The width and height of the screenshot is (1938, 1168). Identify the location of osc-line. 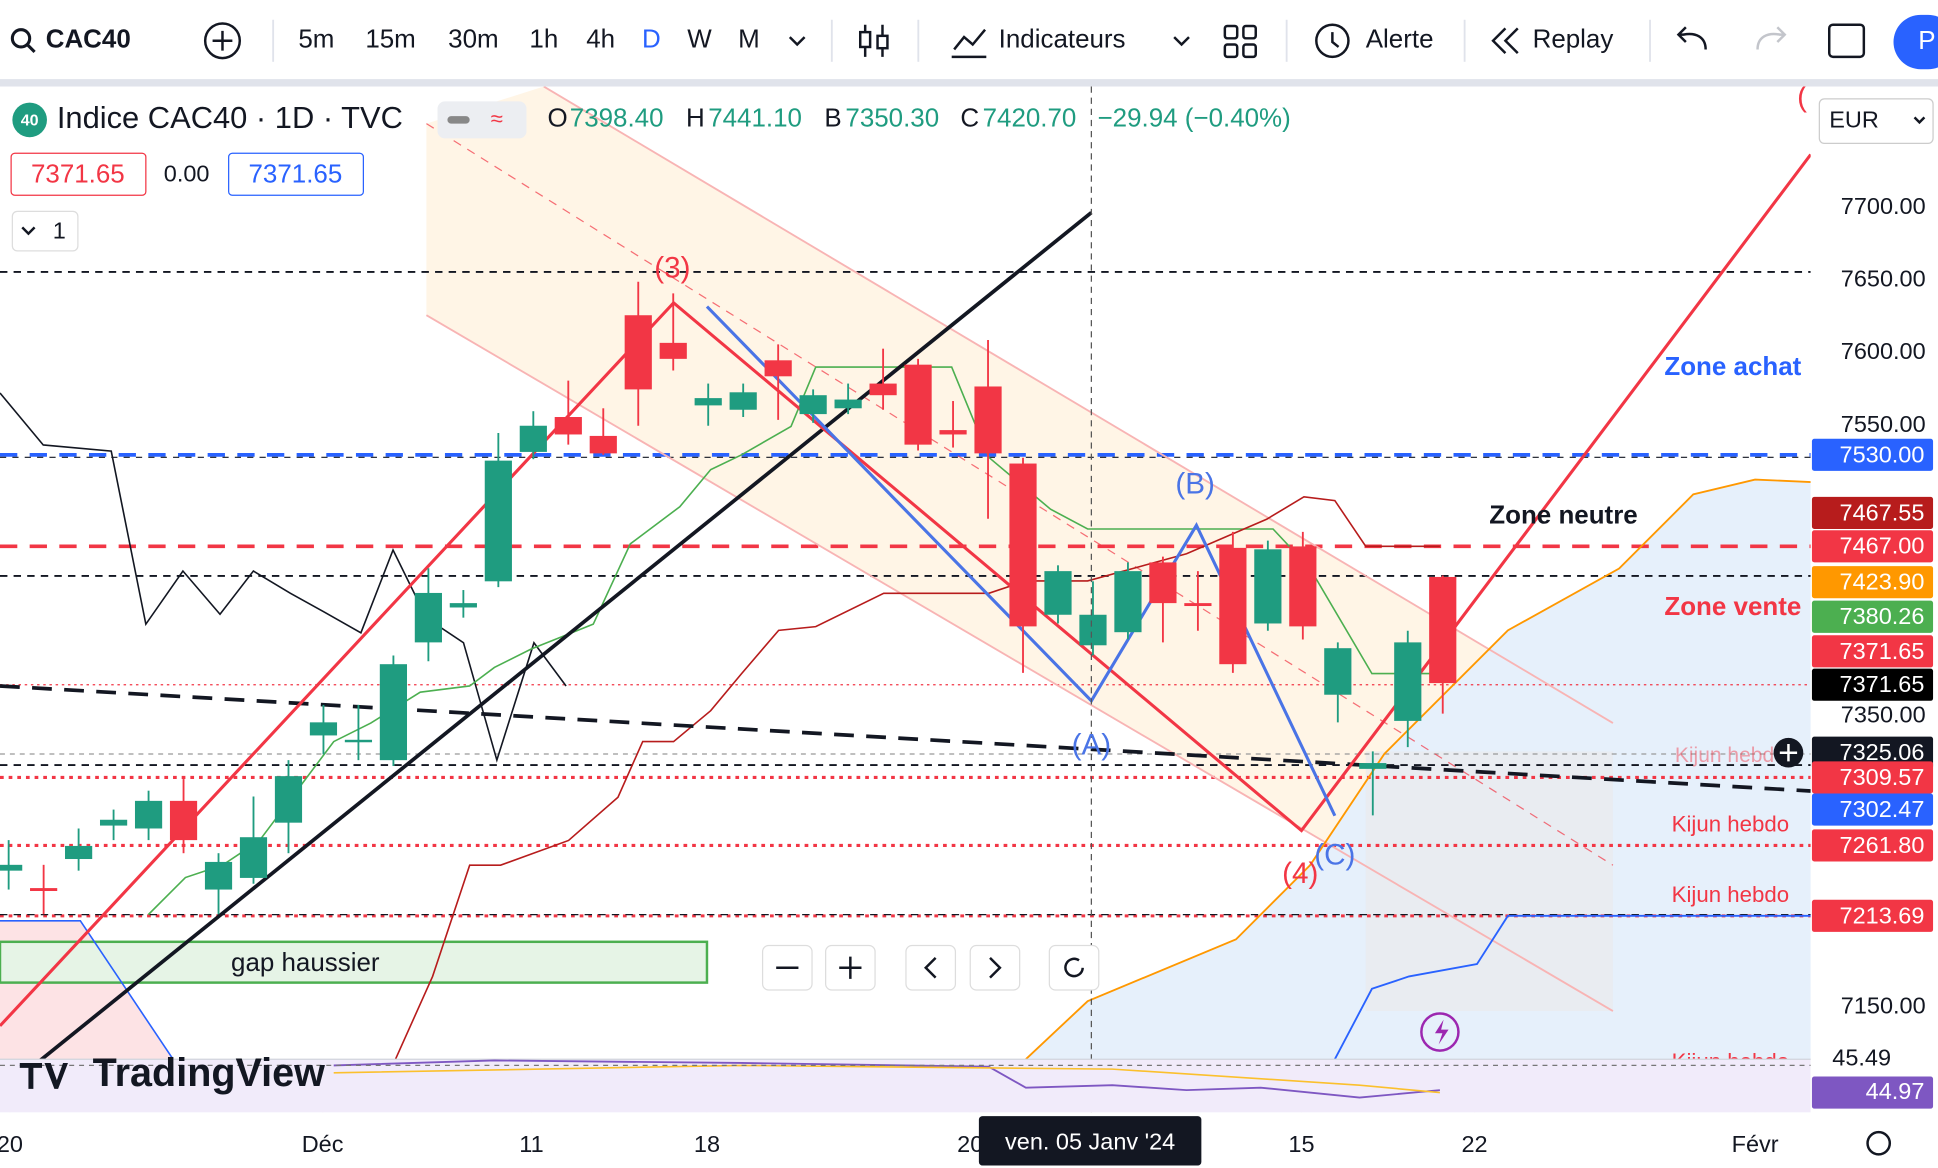
(886, 1079).